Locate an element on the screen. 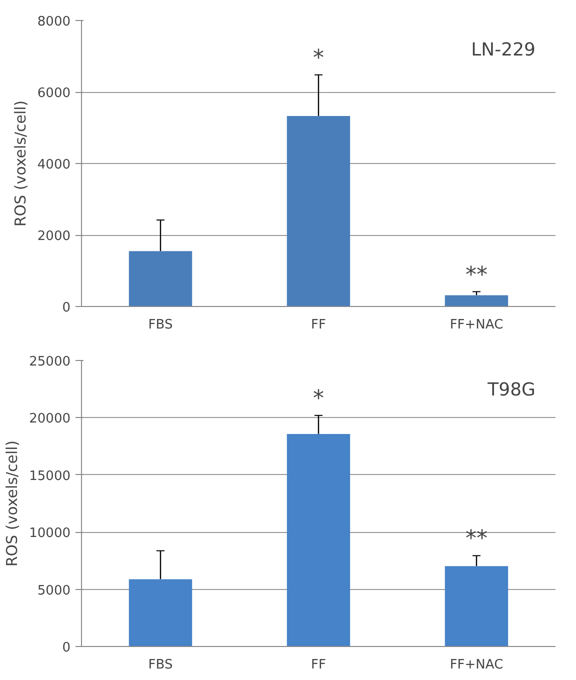  y-tick-label: 20000 is located at coordinates (50, 419).